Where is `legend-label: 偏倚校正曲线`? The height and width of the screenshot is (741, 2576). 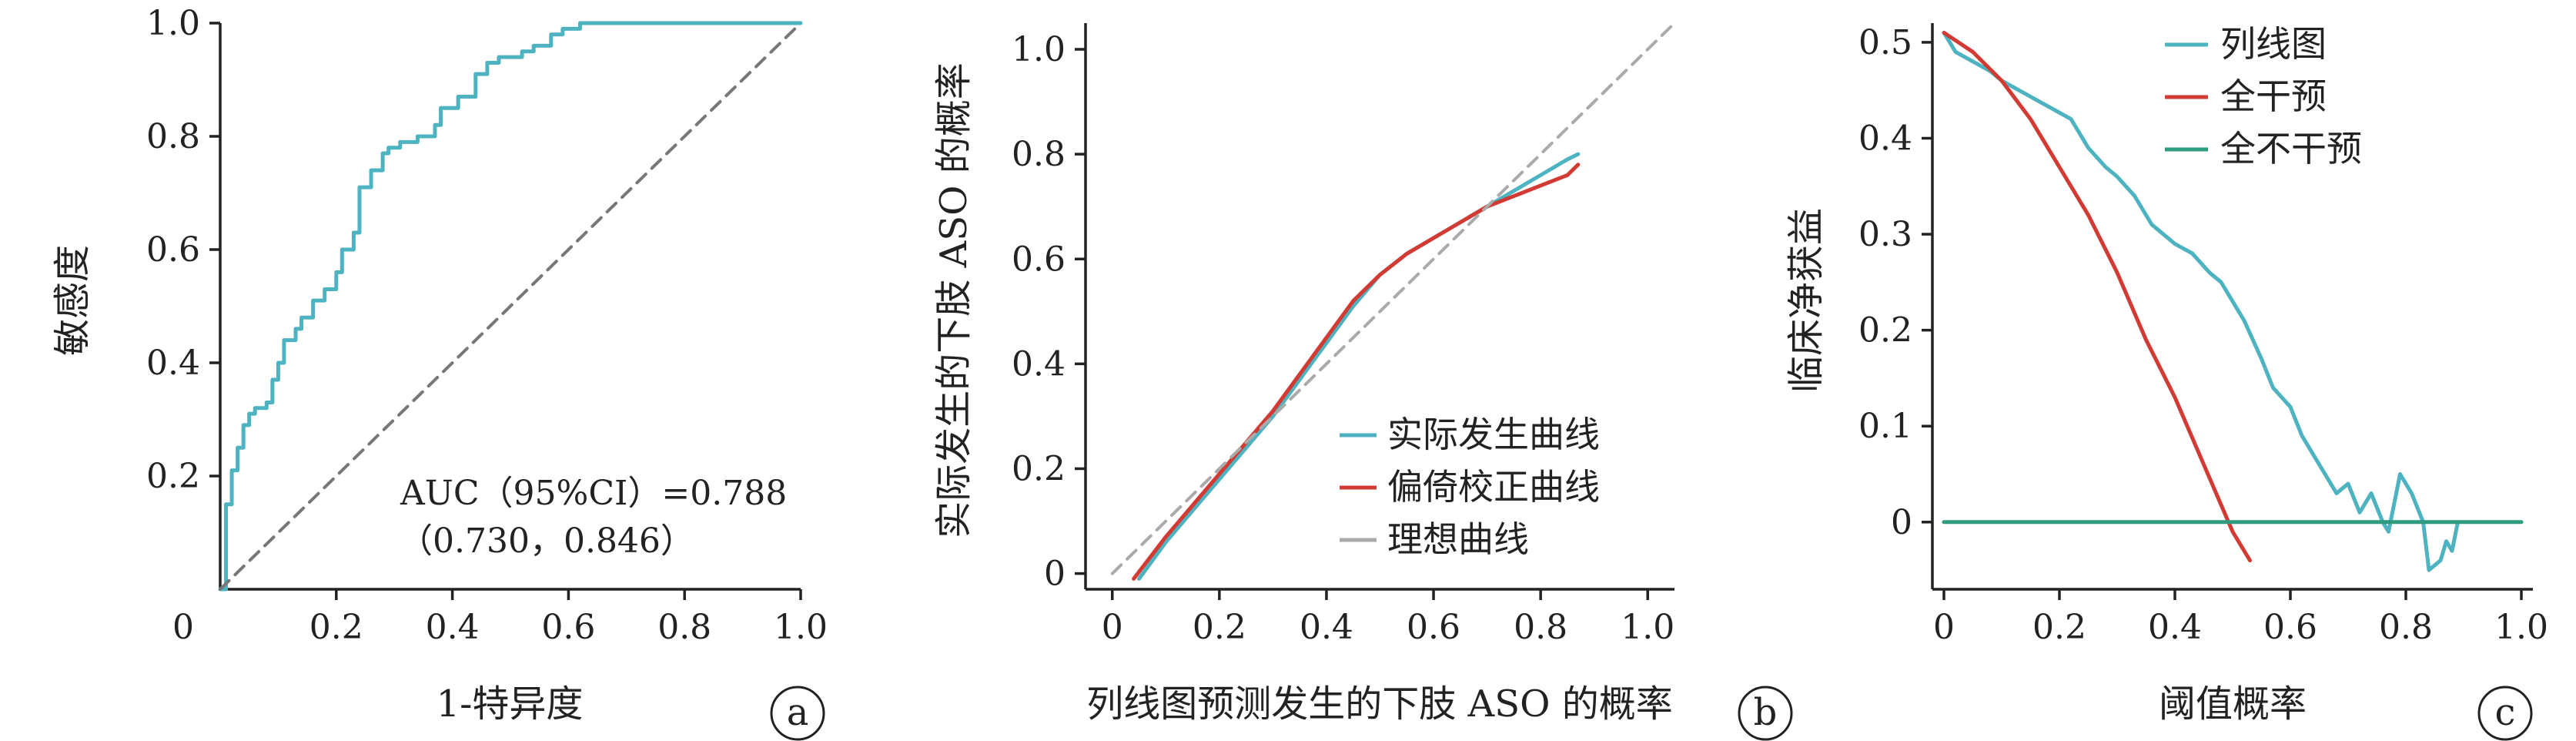 legend-label: 偏倚校正曲线 is located at coordinates (1494, 487).